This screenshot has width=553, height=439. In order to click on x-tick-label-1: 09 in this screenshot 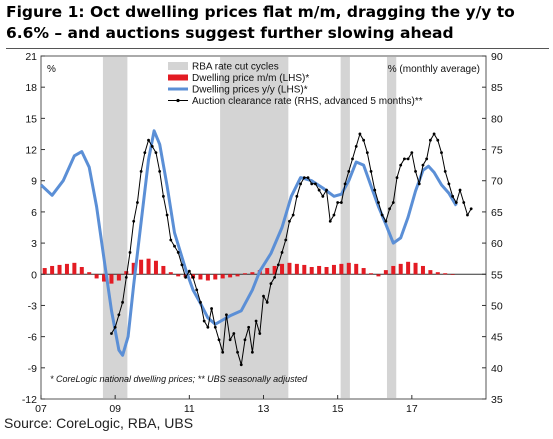, I will do `click(115, 409)`.